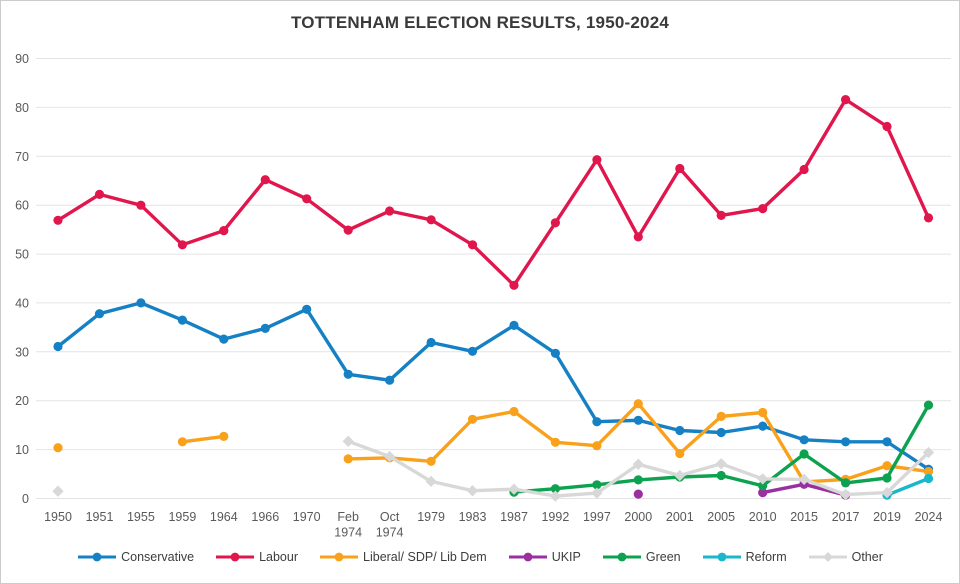  Describe the element at coordinates (182, 517) in the screenshot. I see `x-tick-label: 1959` at that location.